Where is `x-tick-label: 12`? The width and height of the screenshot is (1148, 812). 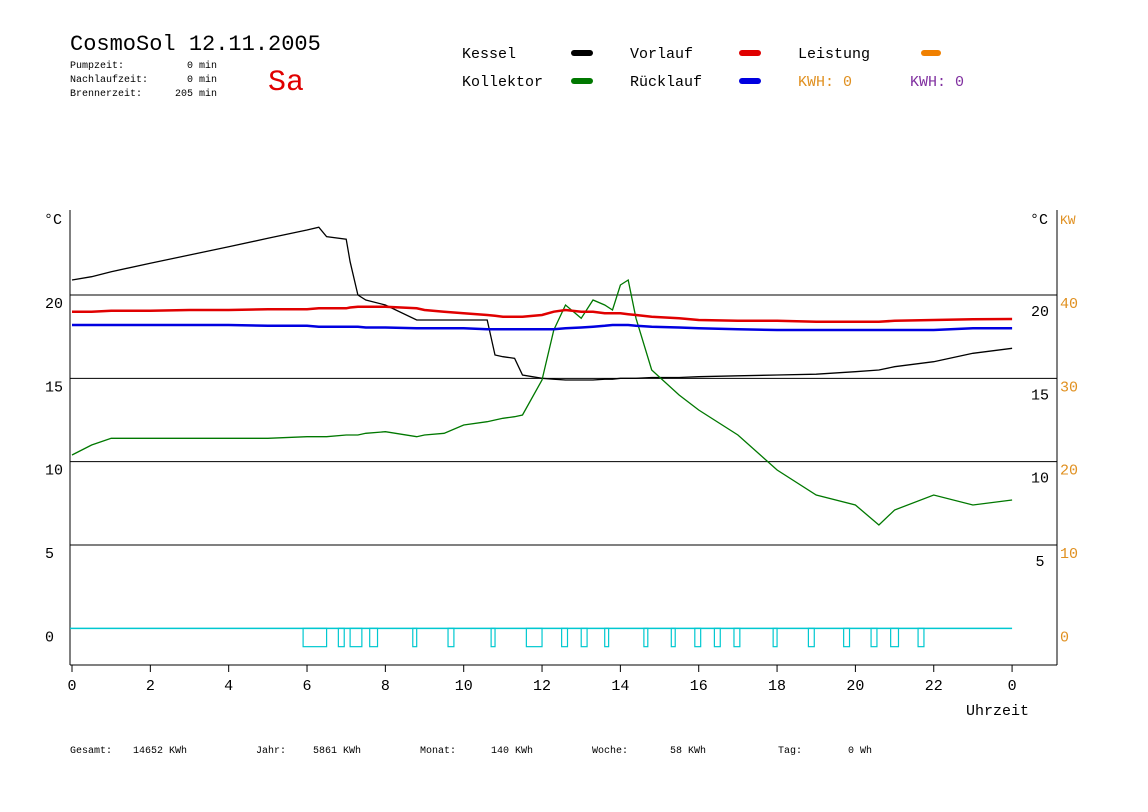 x-tick-label: 12 is located at coordinates (542, 686).